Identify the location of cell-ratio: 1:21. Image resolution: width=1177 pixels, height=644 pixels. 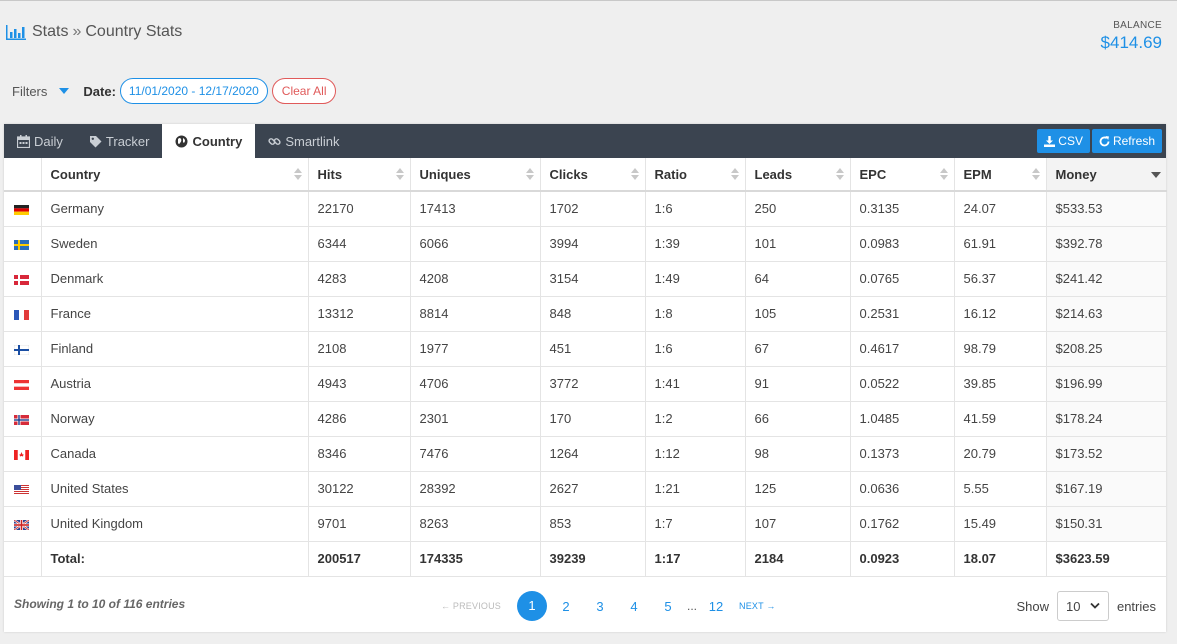
(695, 489).